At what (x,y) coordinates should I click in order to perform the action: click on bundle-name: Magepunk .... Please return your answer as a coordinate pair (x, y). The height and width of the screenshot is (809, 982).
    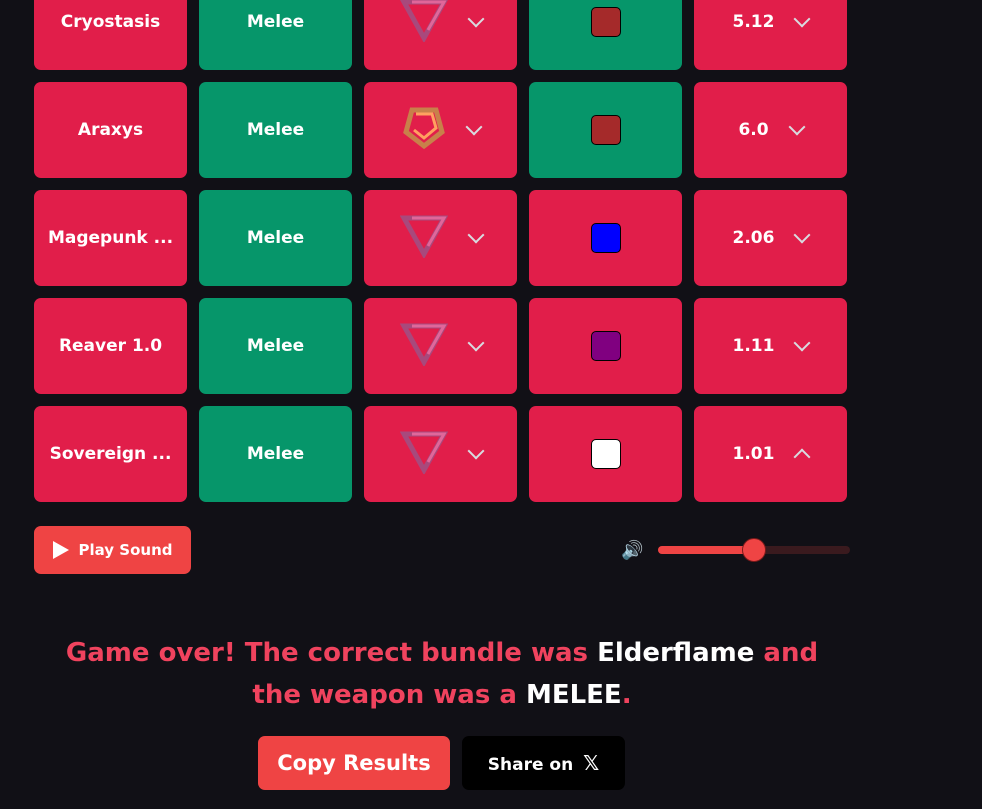
    Looking at the image, I should click on (110, 238).